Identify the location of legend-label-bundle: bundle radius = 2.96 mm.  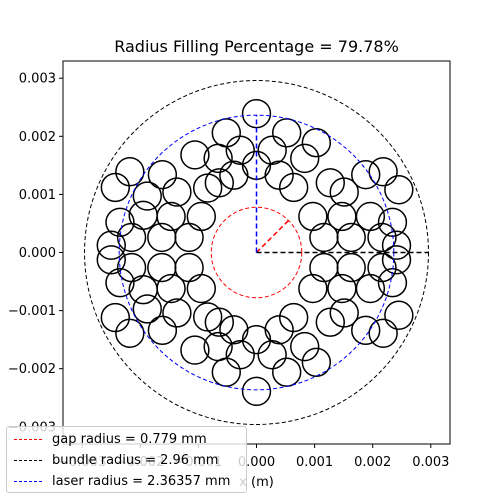
(135, 460).